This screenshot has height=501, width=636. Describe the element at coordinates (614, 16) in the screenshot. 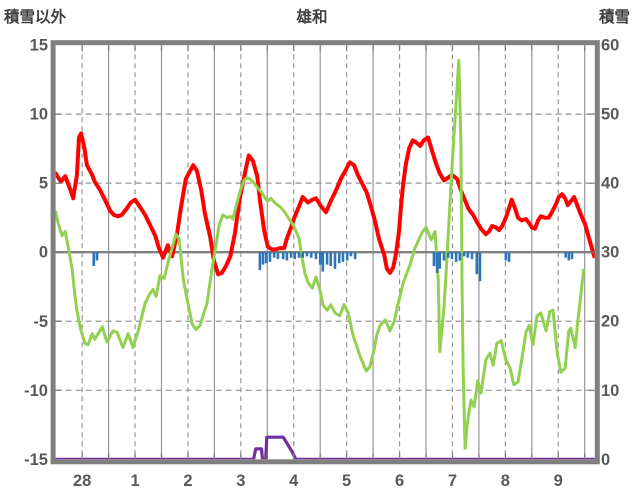

I see `right-axis-title: 積雪` at that location.